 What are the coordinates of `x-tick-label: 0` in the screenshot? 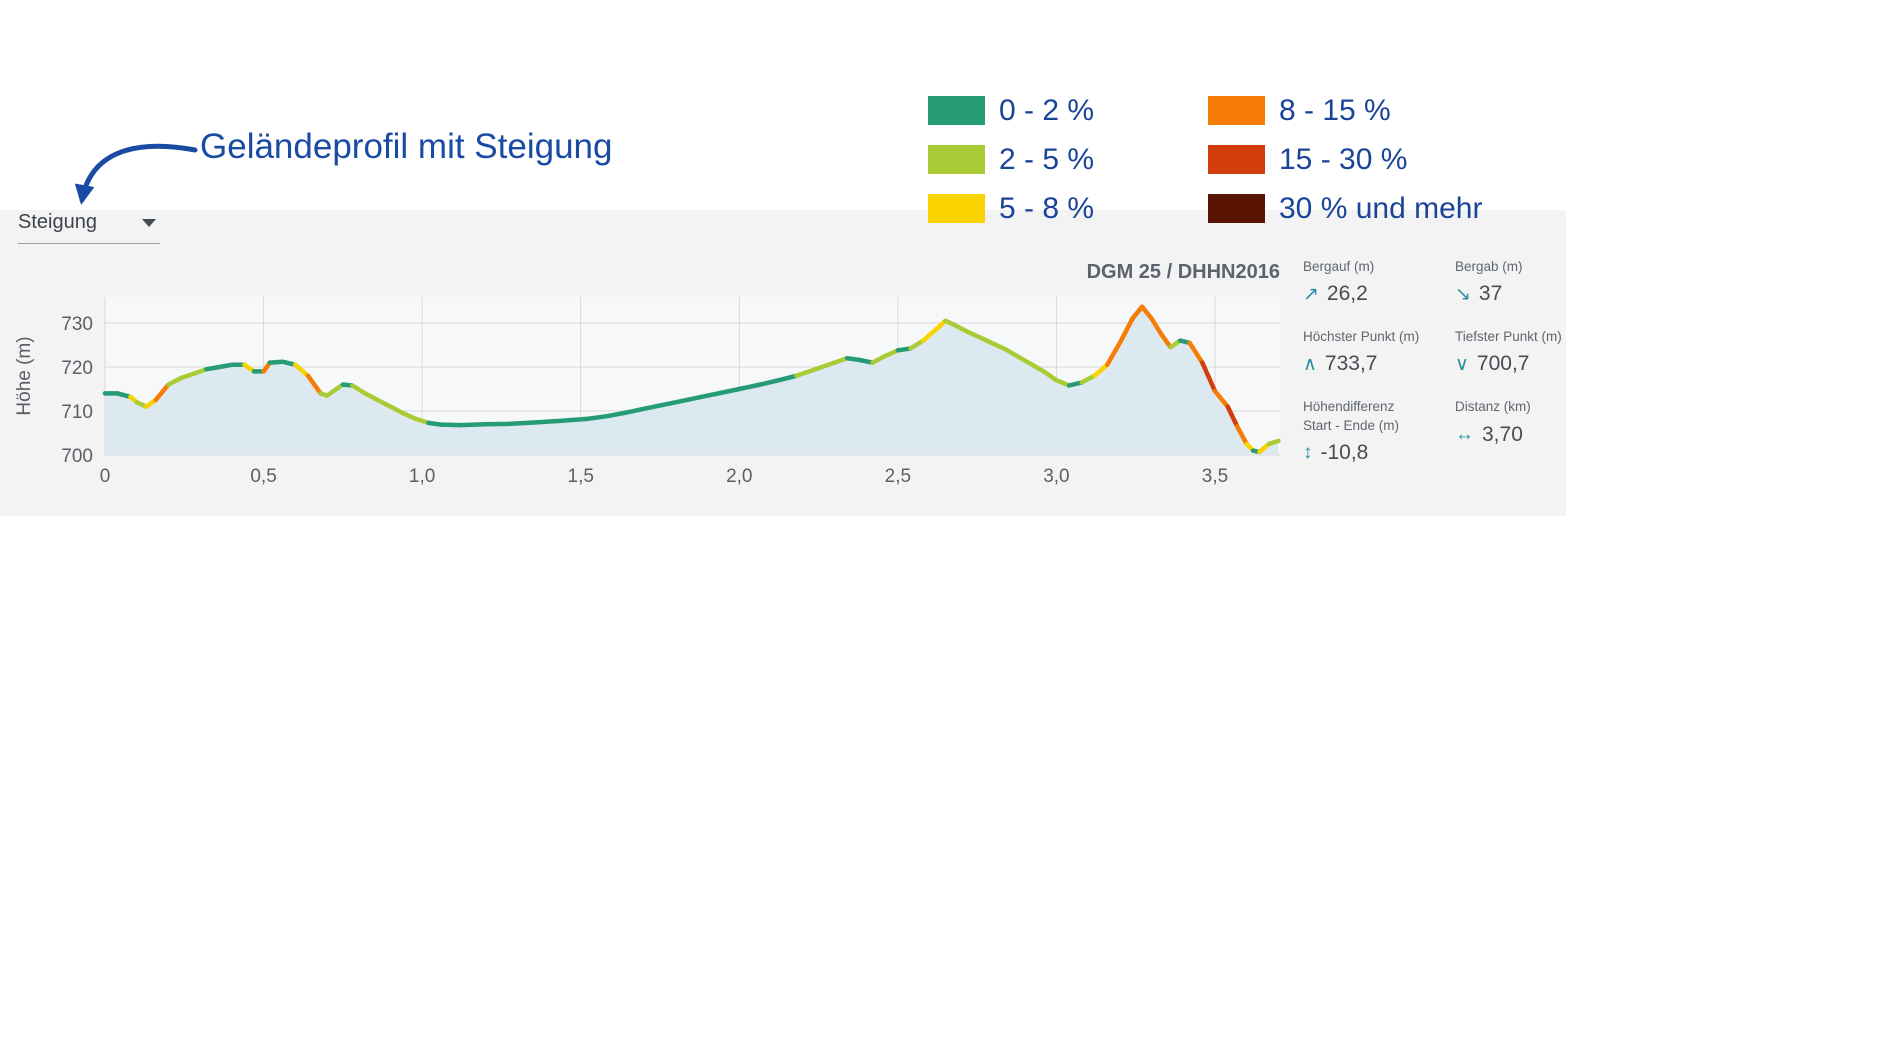 It's located at (105, 476).